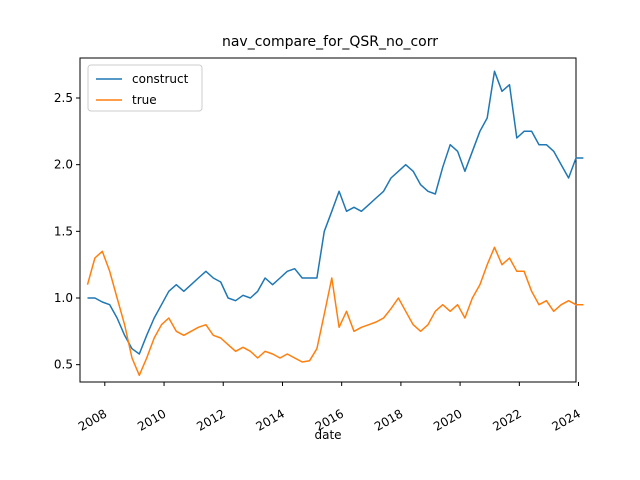 The height and width of the screenshot is (480, 640). What do you see at coordinates (63, 165) in the screenshot?
I see `y-tick-label: 2.0` at bounding box center [63, 165].